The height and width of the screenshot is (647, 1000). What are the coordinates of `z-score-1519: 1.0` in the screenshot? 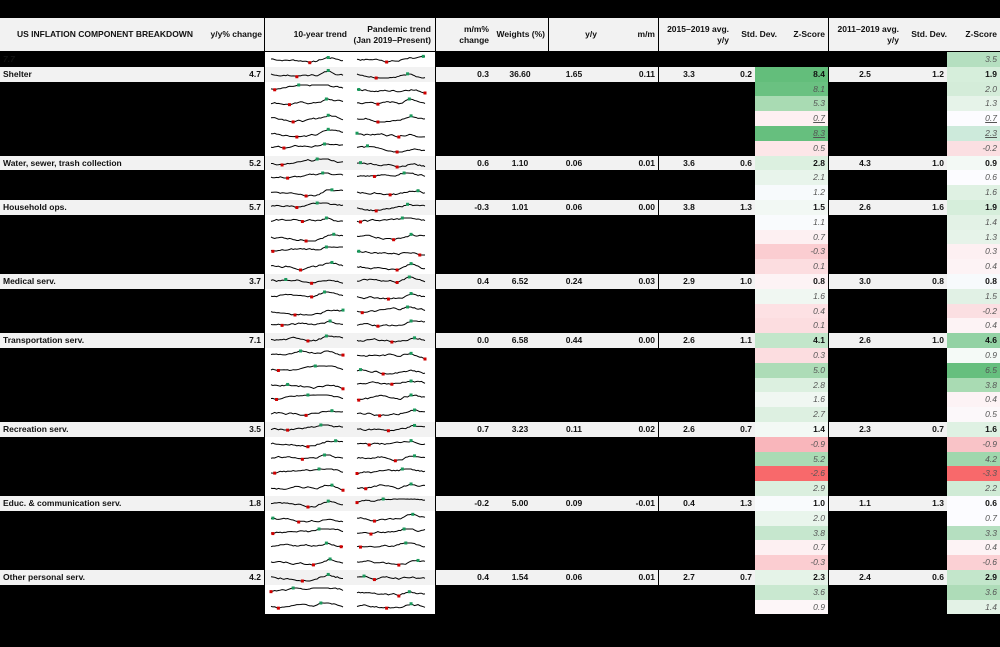 It's located at (791, 503).